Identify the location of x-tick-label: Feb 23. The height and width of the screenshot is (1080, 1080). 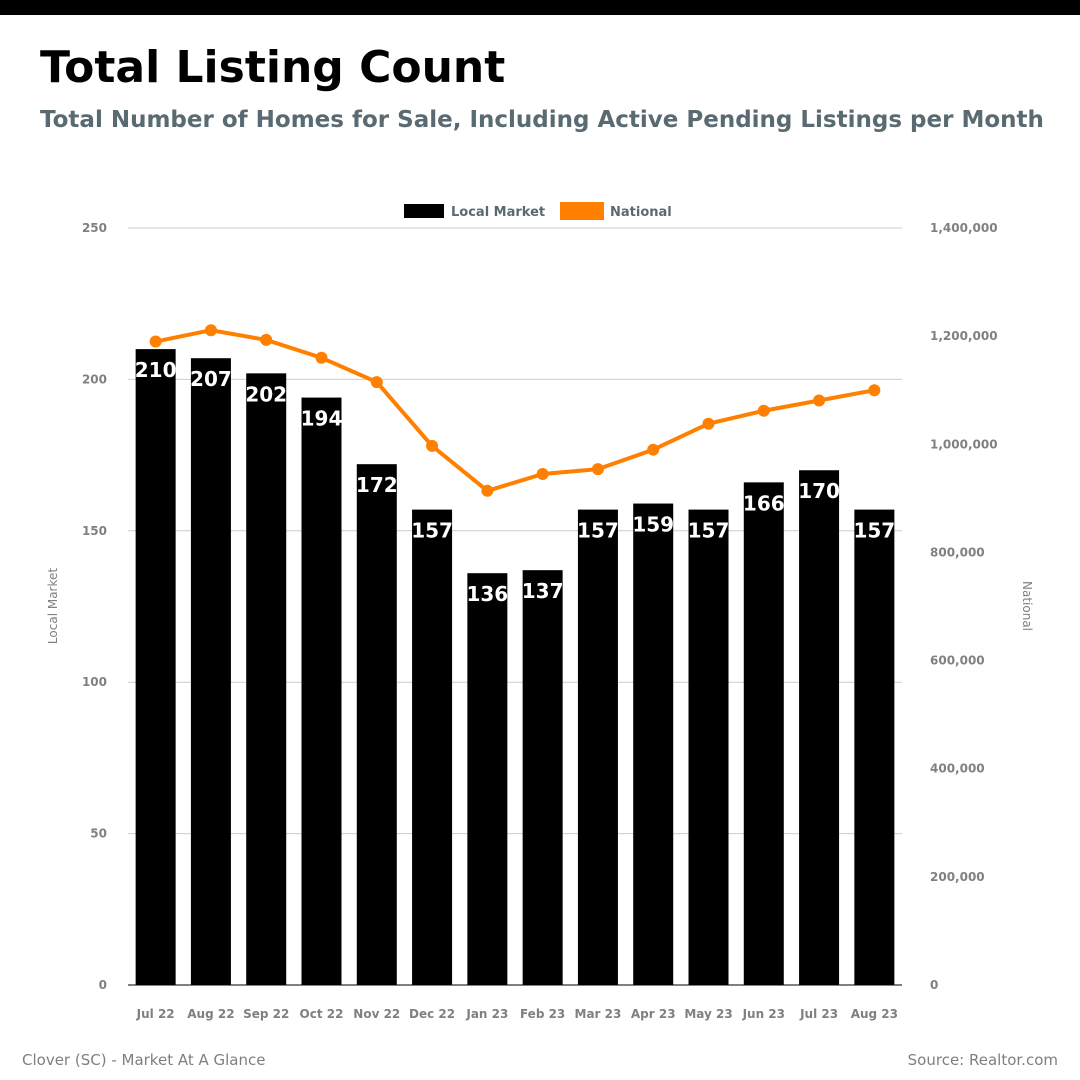
(542, 1014).